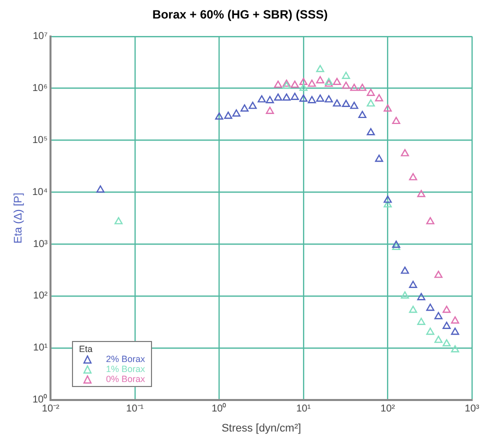 This screenshot has height=447, width=494. I want to click on x-tick-label: 10³, so click(472, 409).